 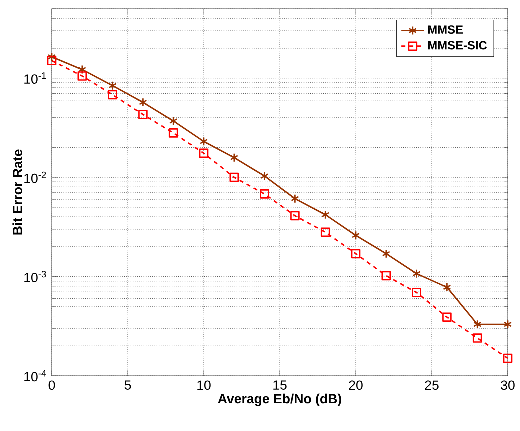 What do you see at coordinates (35, 376) in the screenshot?
I see `y-tick-label: 10$^{-4}$` at bounding box center [35, 376].